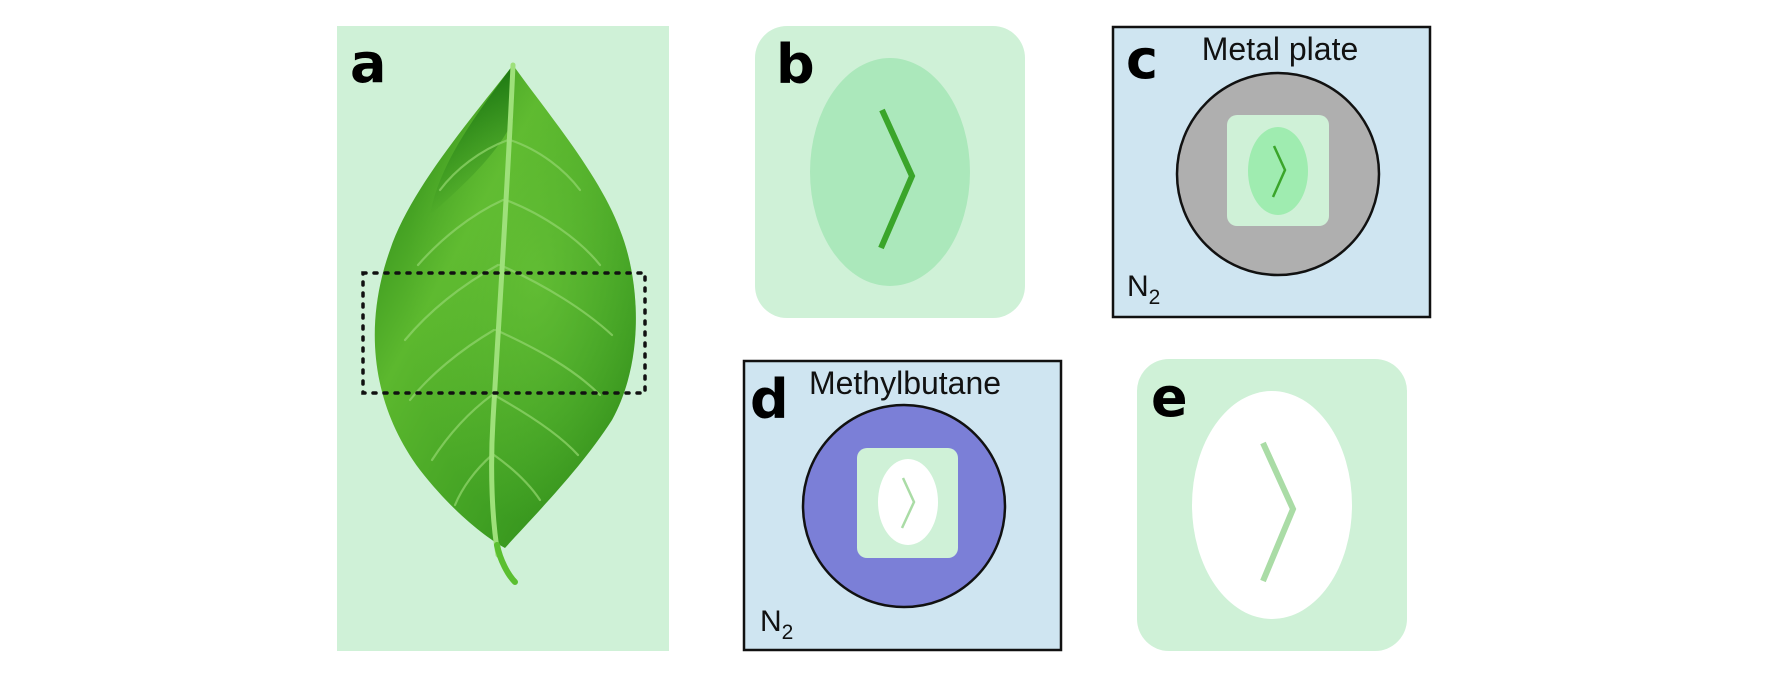 The height and width of the screenshot is (677, 1768). I want to click on panel-b: b, so click(890, 172).